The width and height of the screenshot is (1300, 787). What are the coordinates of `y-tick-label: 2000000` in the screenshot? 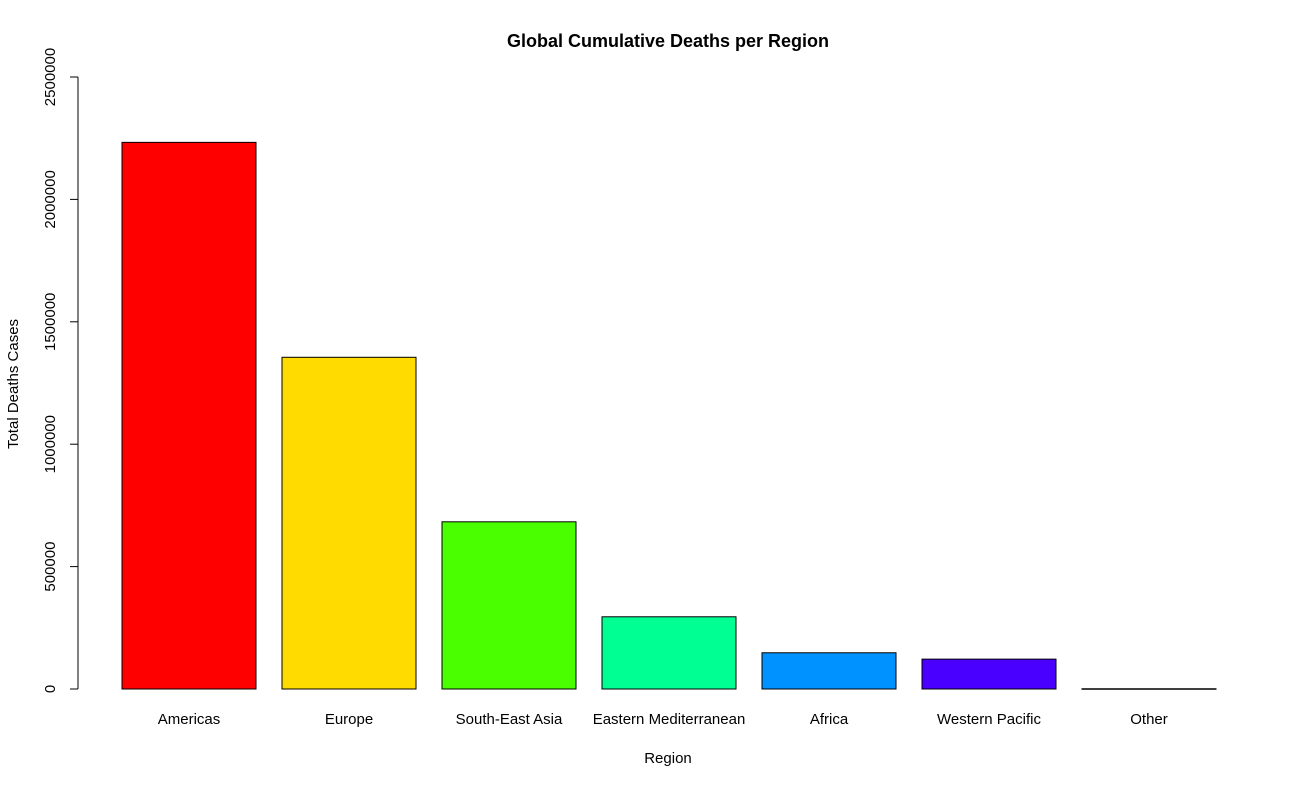 It's located at (50, 199).